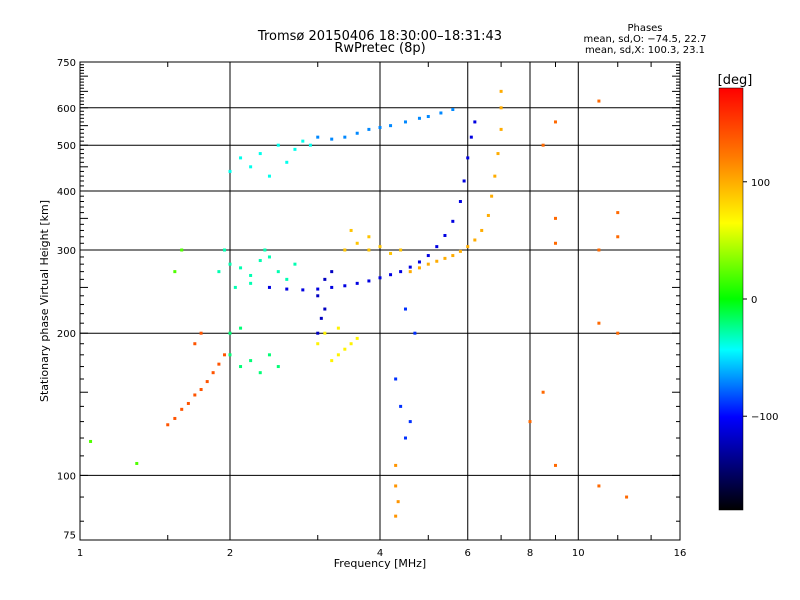 Image resolution: width=800 pixels, height=600 pixels. I want to click on colorbar-tick-label: 100, so click(760, 183).